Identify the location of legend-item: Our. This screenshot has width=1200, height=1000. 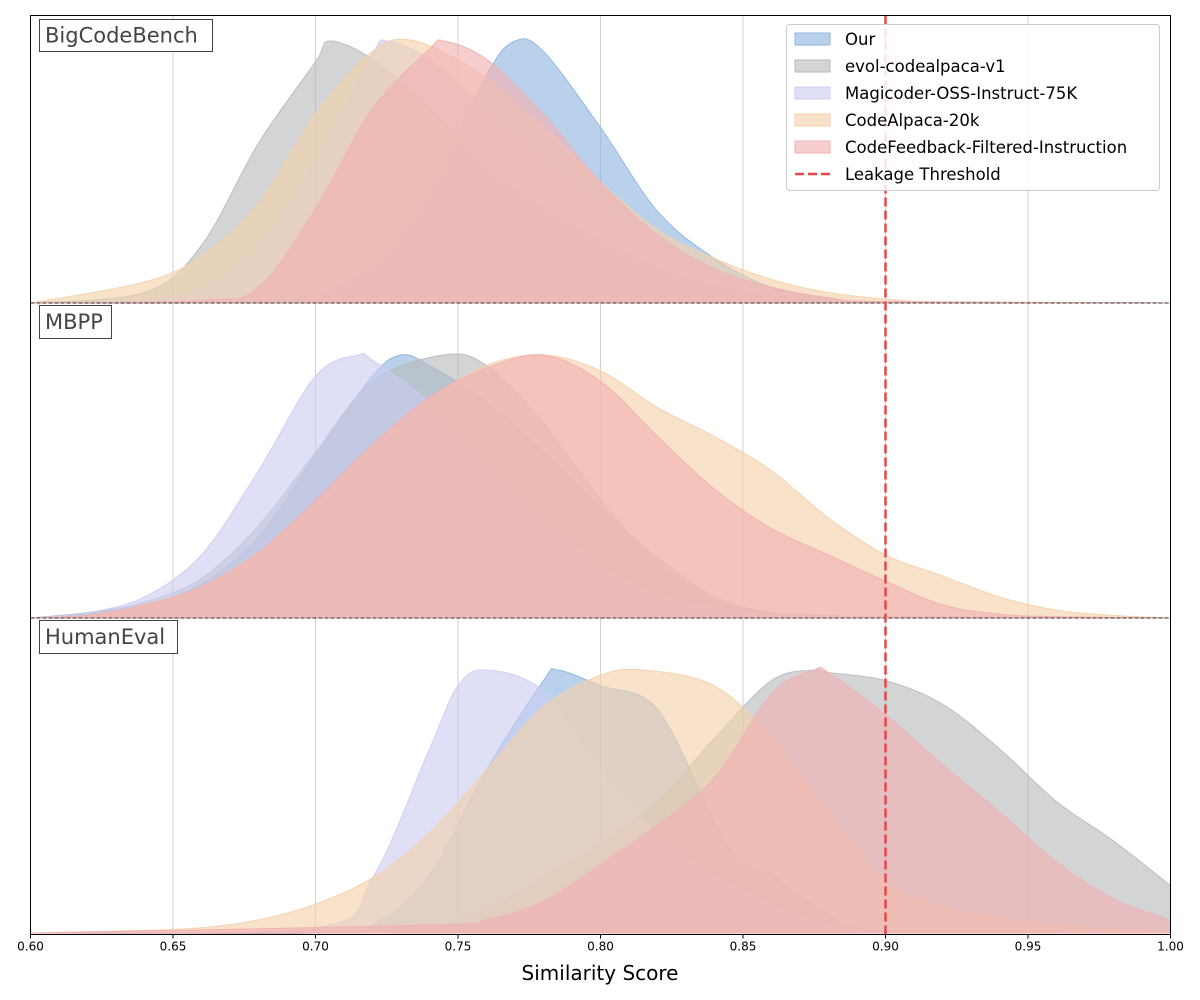
(834, 39).